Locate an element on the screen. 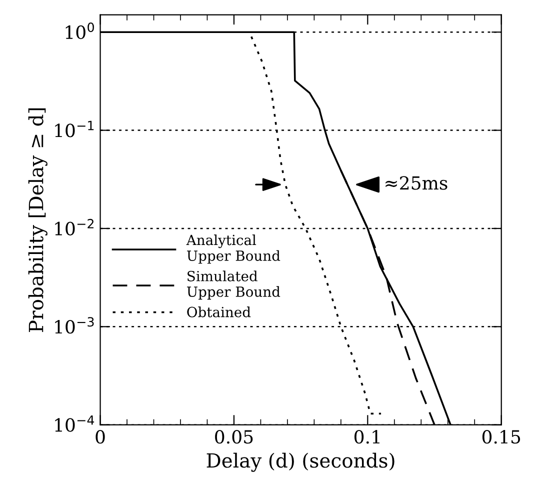  x-axis-title: Delay (d) (seconds) is located at coordinates (300, 462).